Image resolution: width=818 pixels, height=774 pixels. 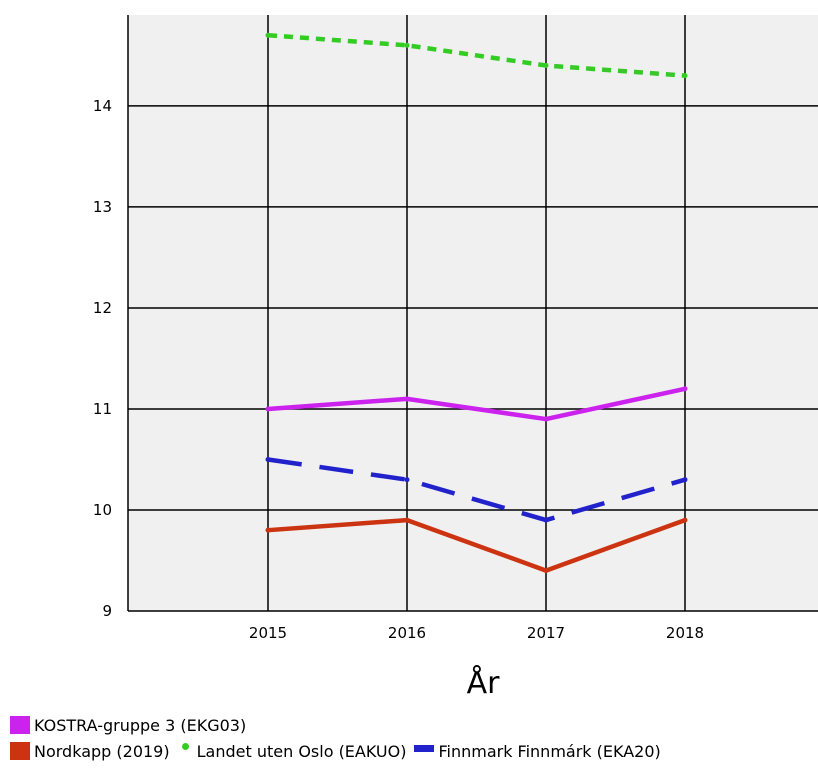 I want to click on y-tick-label: 10, so click(x=102, y=510).